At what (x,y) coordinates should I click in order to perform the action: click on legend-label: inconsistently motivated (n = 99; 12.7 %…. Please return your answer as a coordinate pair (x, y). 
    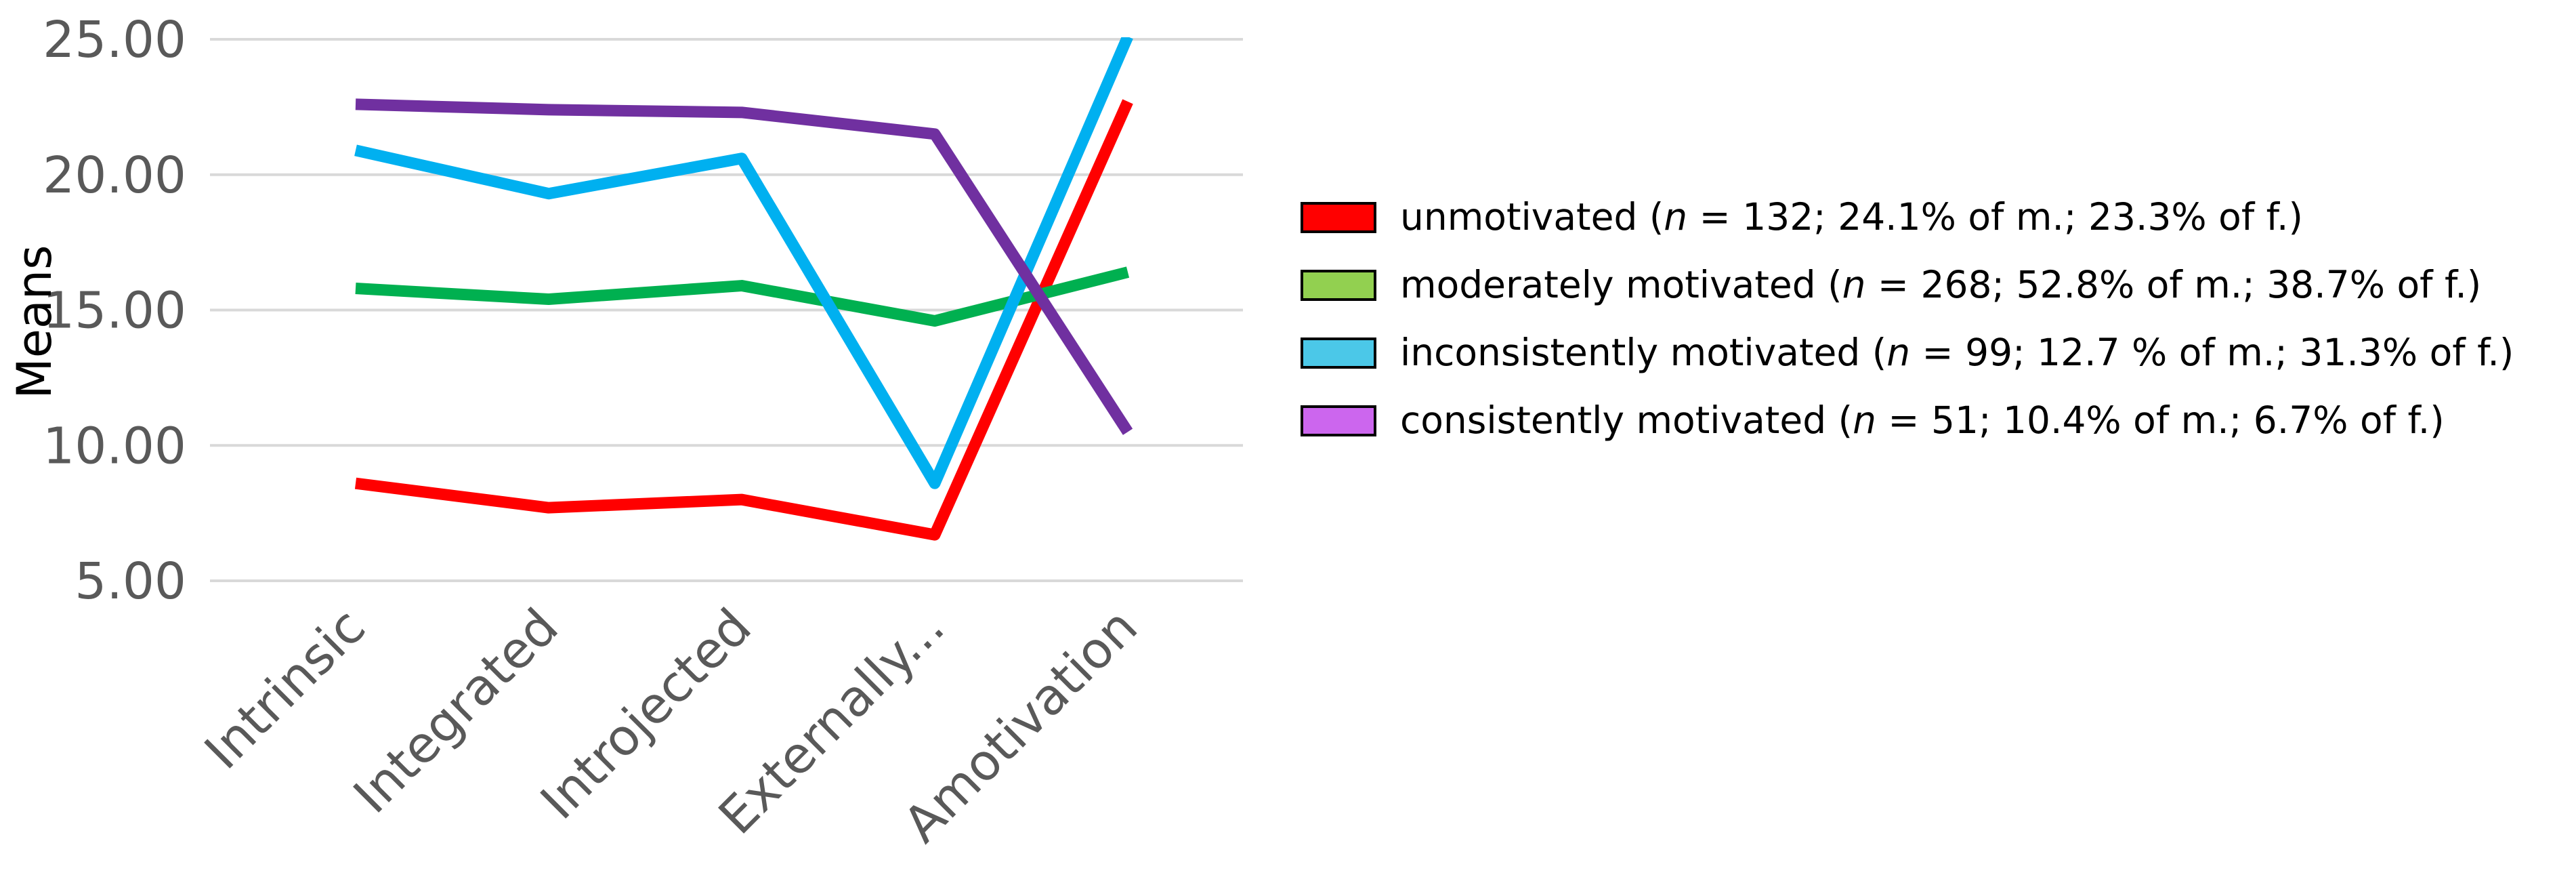
    Looking at the image, I should click on (1957, 352).